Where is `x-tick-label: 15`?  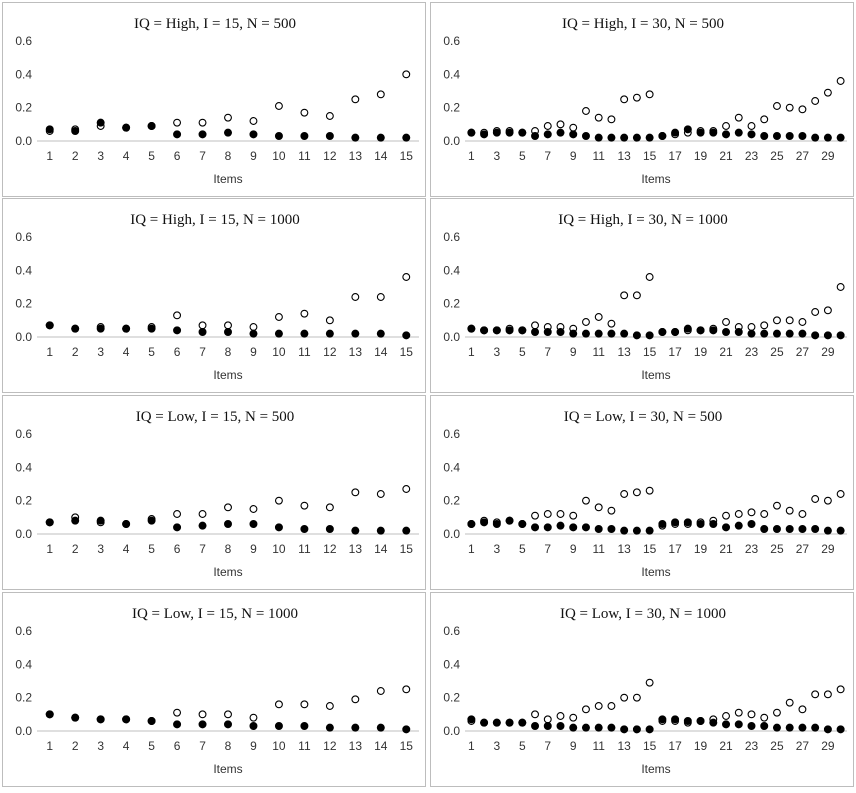
x-tick-label: 15 is located at coordinates (407, 156).